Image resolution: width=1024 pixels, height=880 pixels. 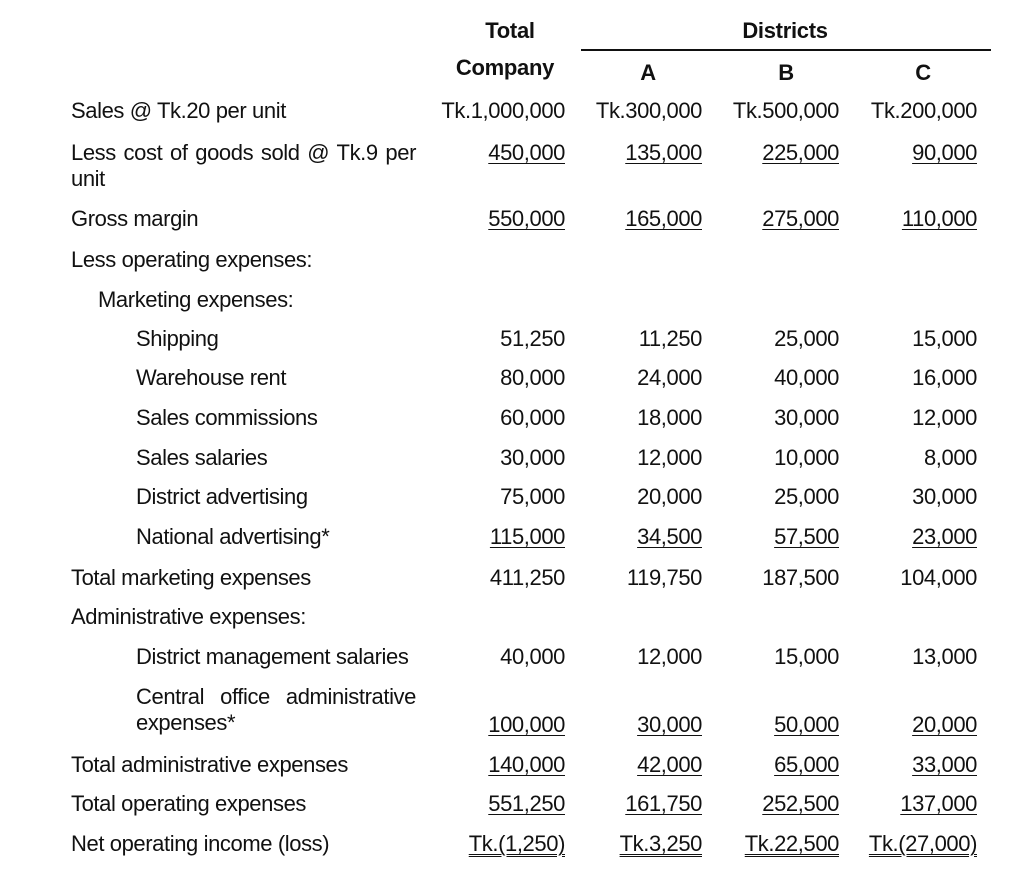 I want to click on cell-district-b: 50,000, so click(x=806, y=724).